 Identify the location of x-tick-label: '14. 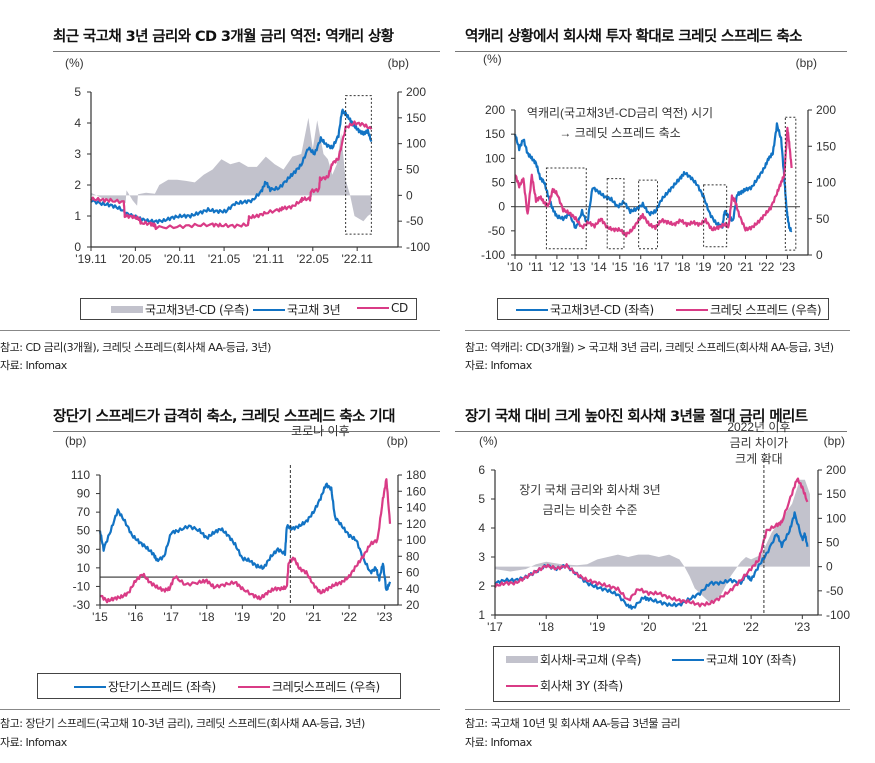
(599, 267).